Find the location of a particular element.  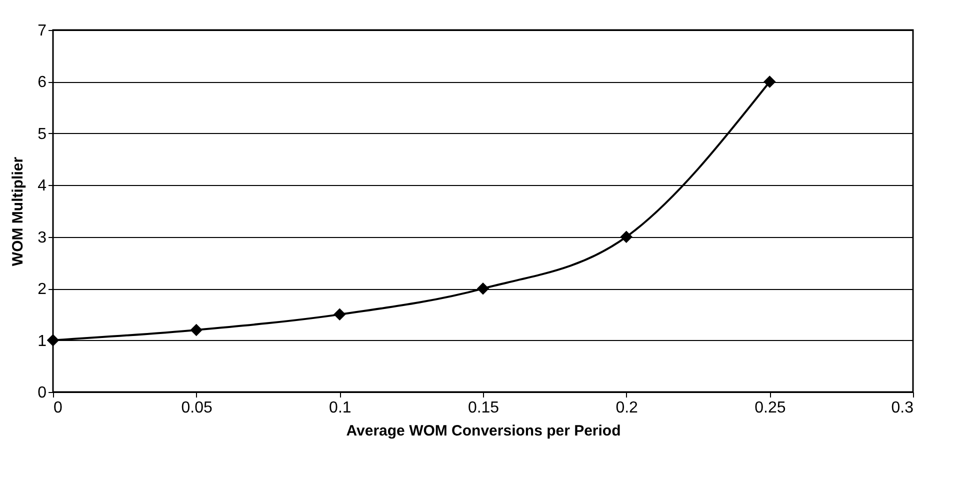

y-tick-label: 1 is located at coordinates (42, 341).